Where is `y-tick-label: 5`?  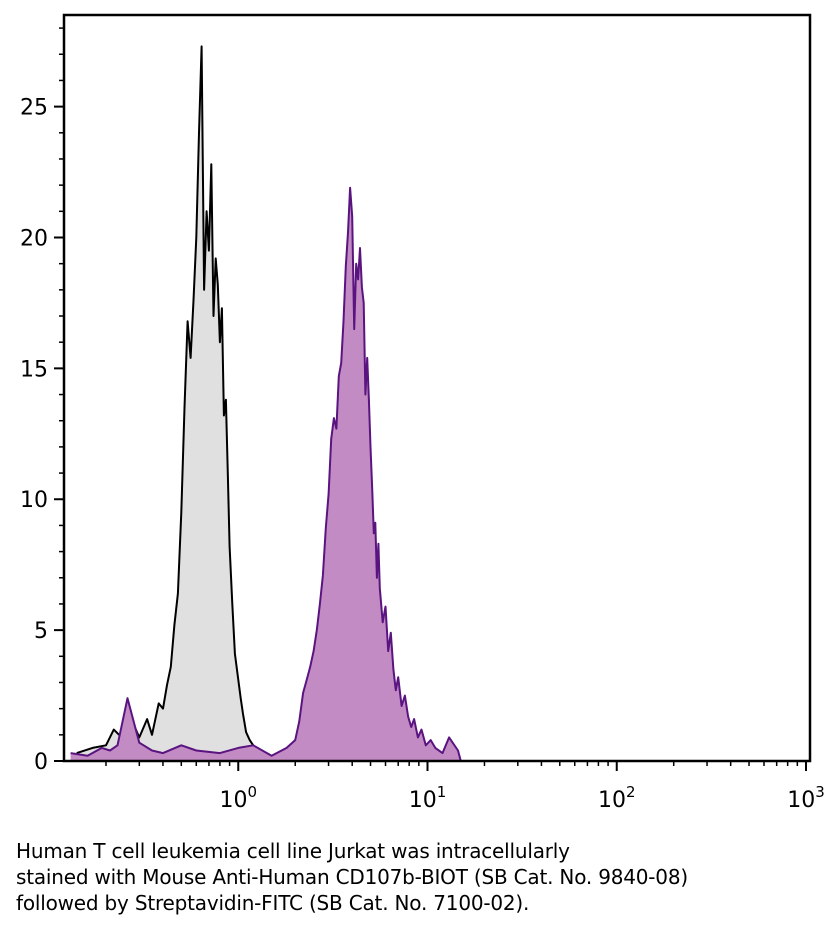 y-tick-label: 5 is located at coordinates (41, 631).